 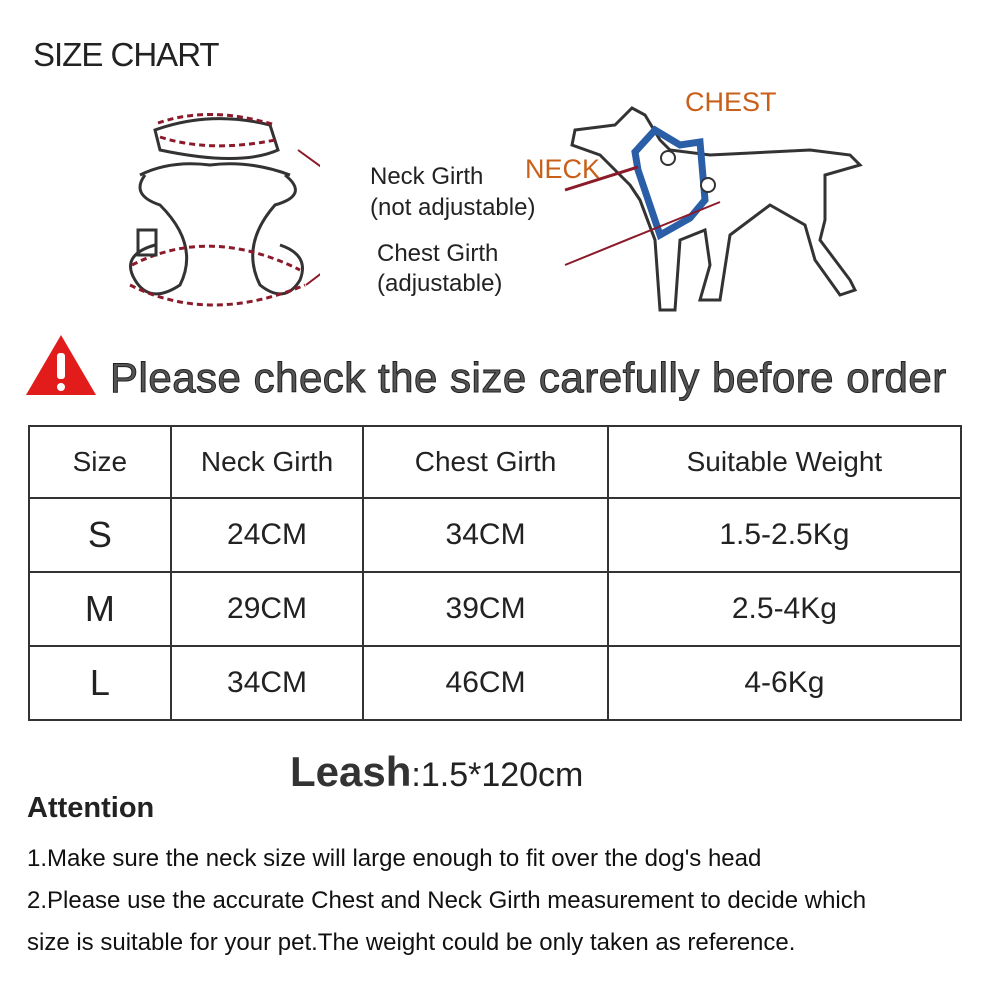 I want to click on table-row: S 24CM 34CM 1.5-2.5Kg, so click(x=495, y=535).